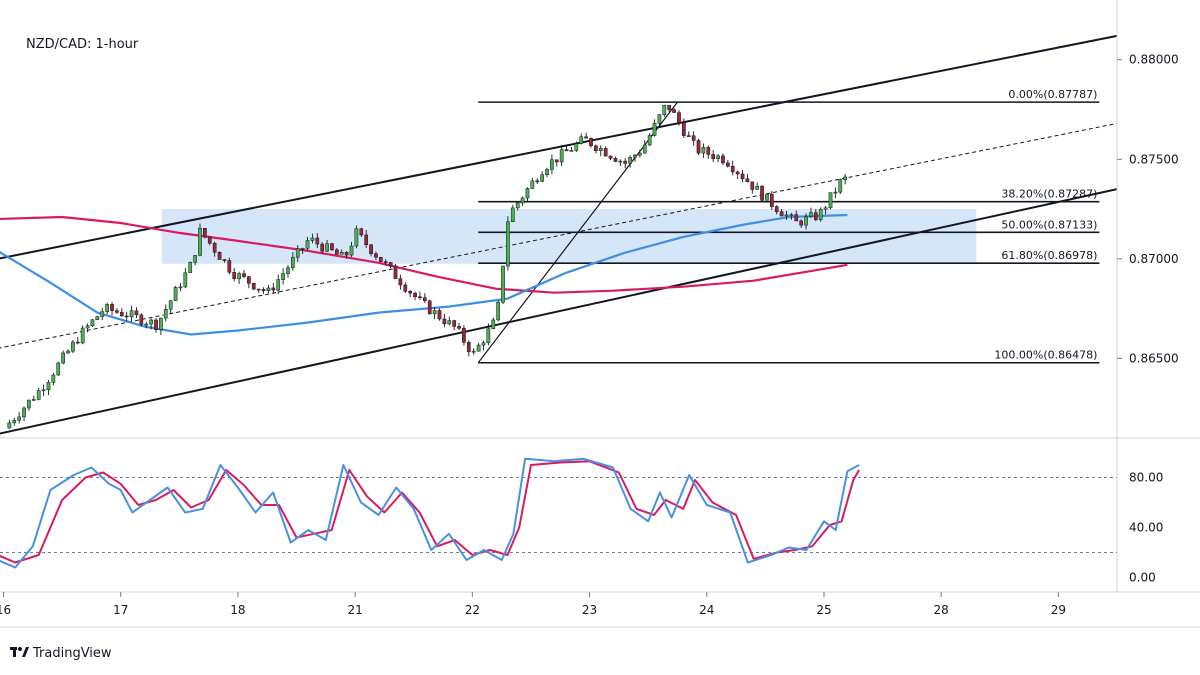 The width and height of the screenshot is (1200, 675). Describe the element at coordinates (424, 274) in the screenshot. I see `moving-averages` at that location.